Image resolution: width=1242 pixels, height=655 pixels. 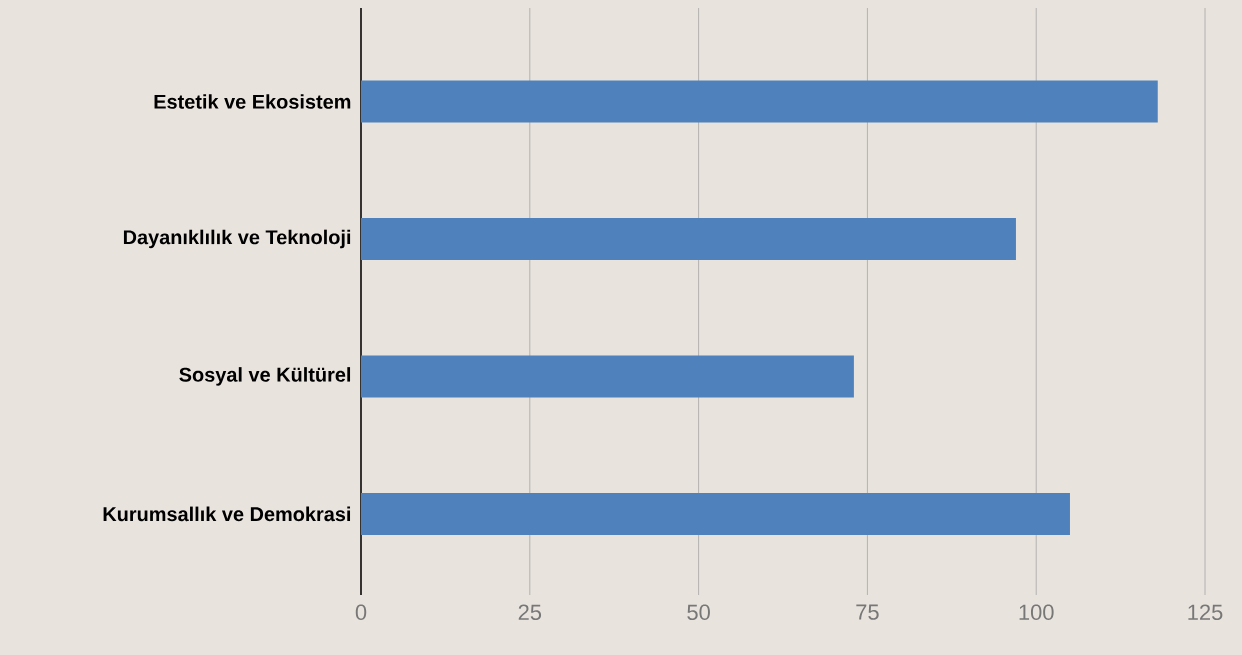 I want to click on x-tick-label: 50, so click(x=698, y=612).